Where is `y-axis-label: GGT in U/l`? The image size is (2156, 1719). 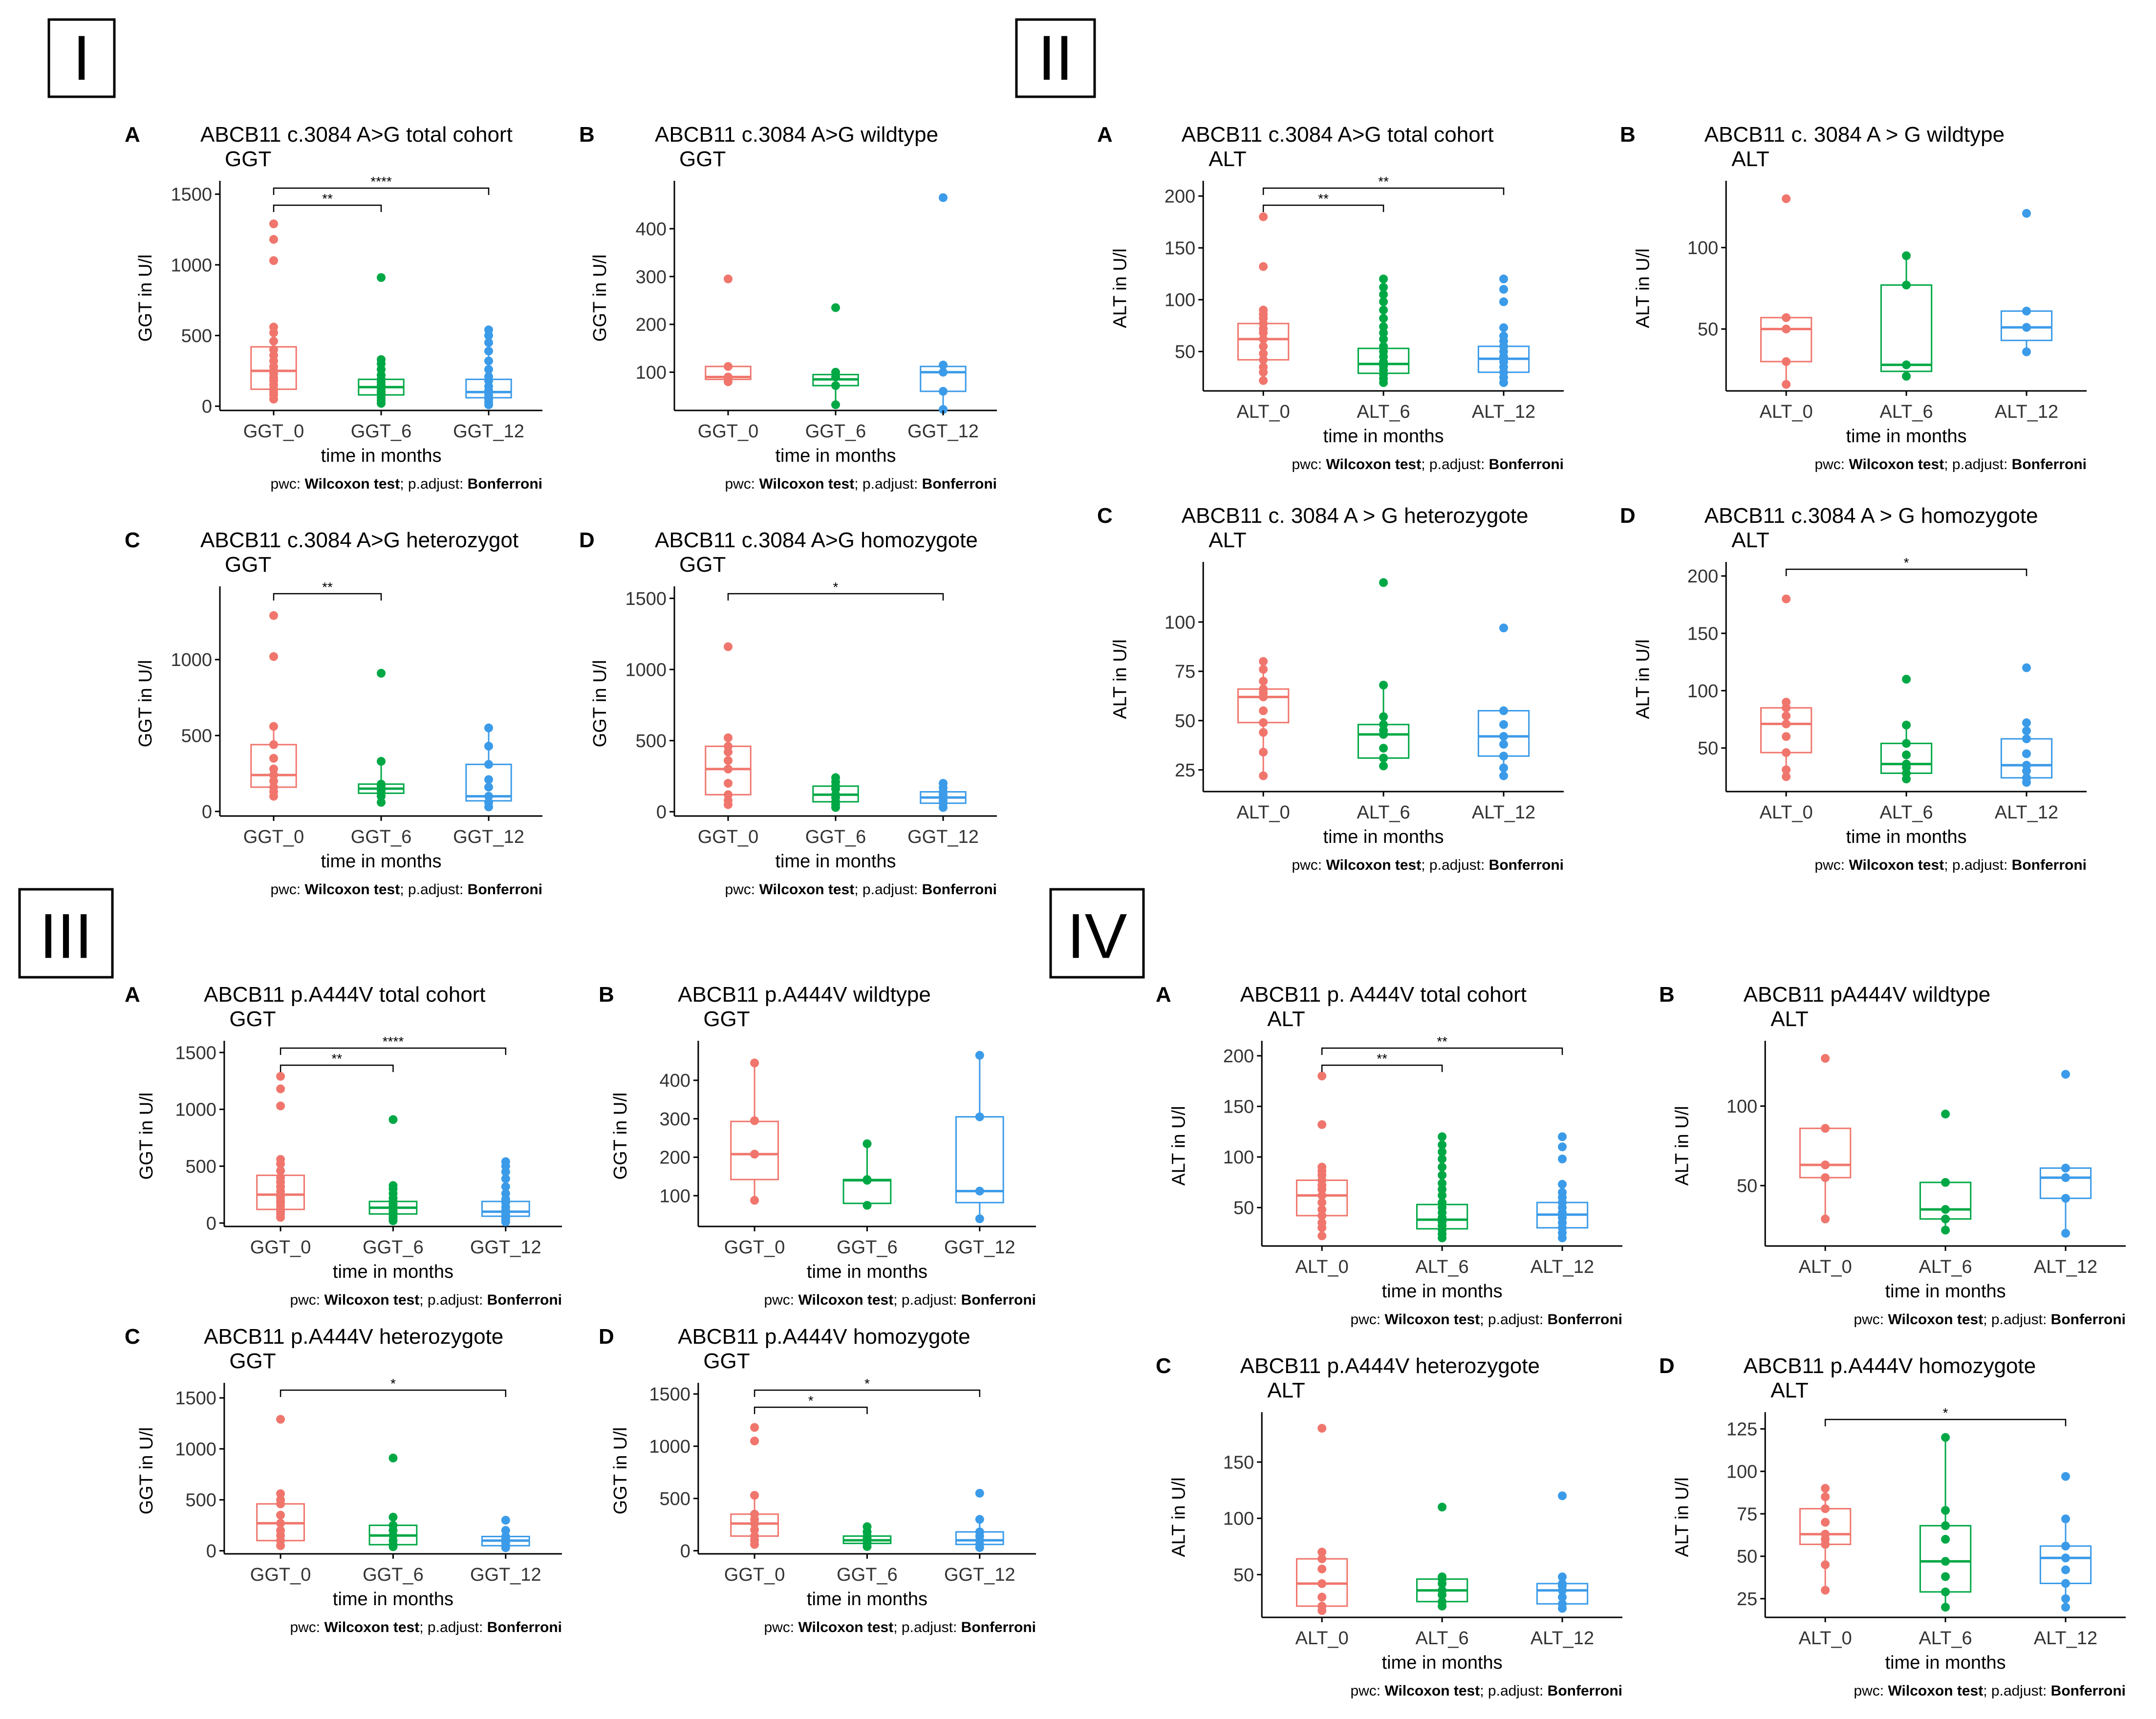
y-axis-label: GGT in U/l is located at coordinates (146, 298).